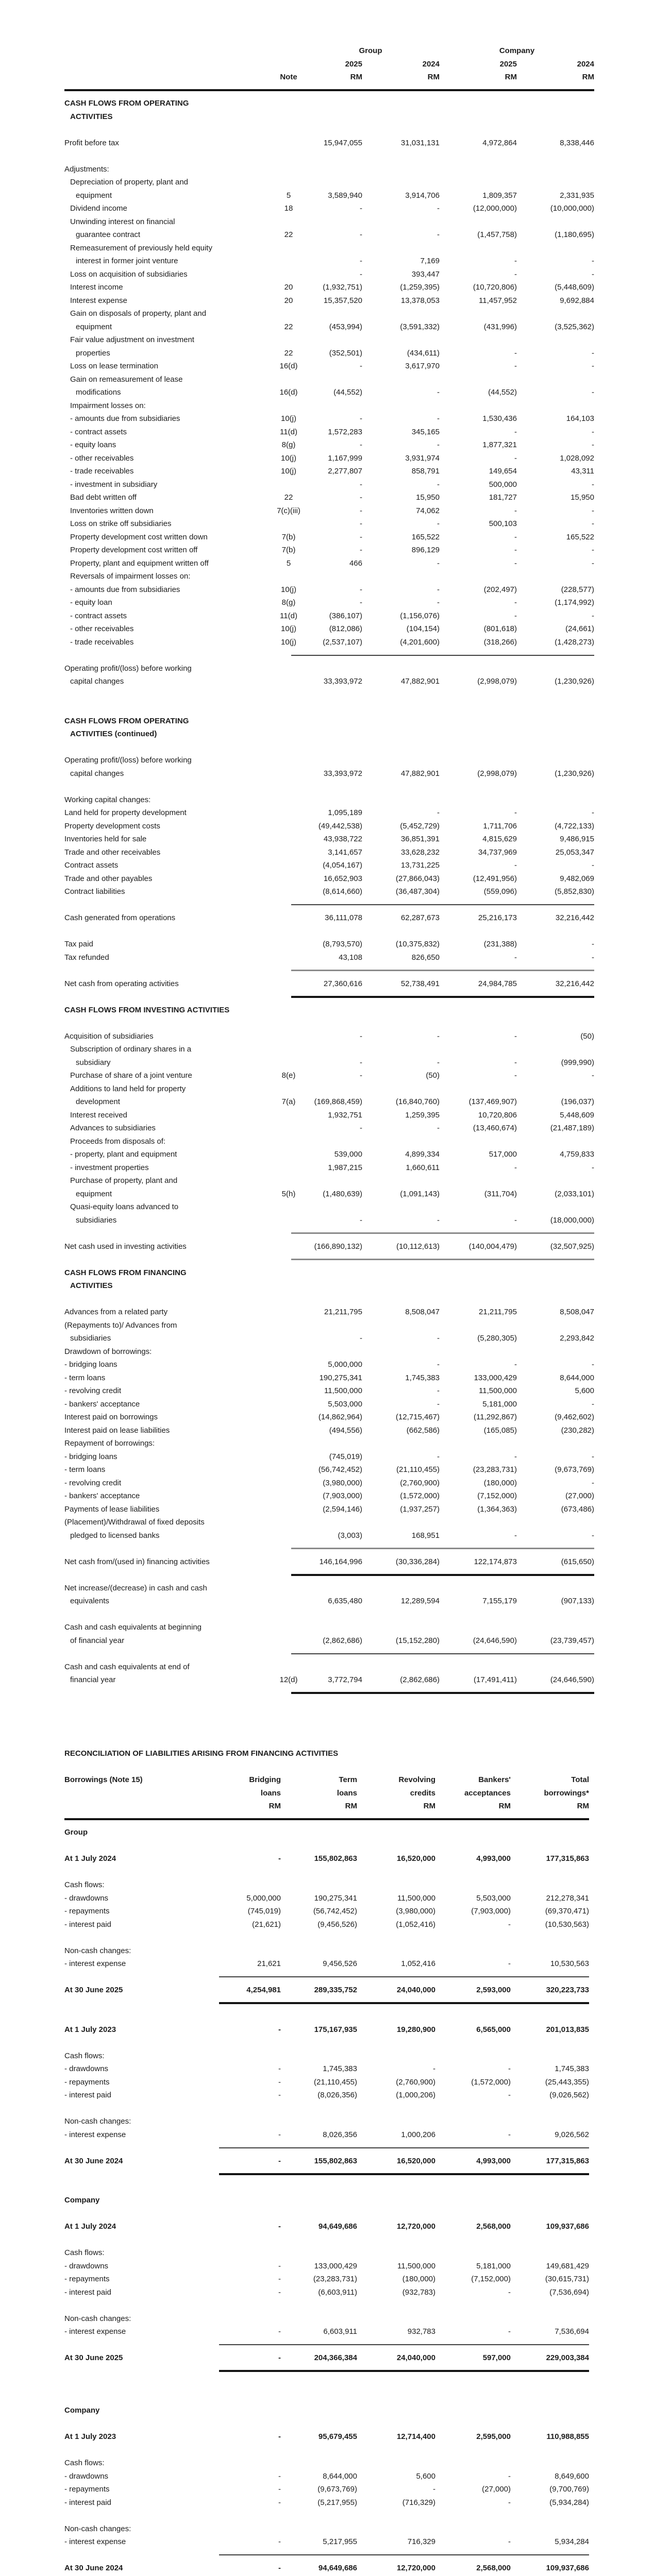  Describe the element at coordinates (263, 1898) in the screenshot. I see `value-cell: 5,000,000` at that location.